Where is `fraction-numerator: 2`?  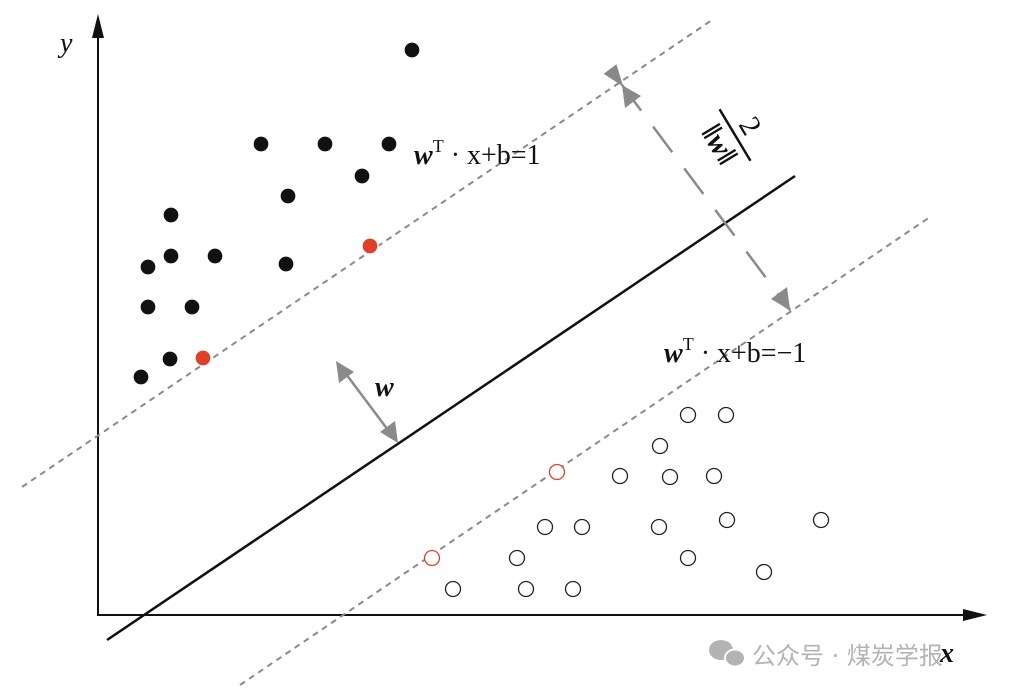
fraction-numerator: 2 is located at coordinates (750, 126).